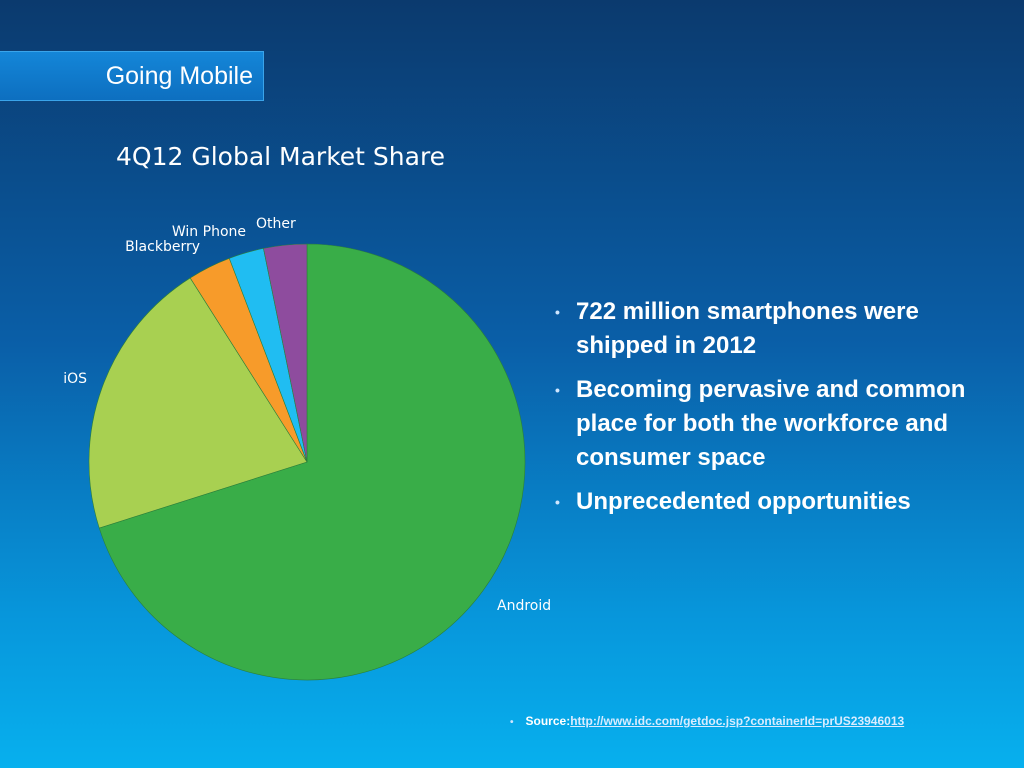 The image size is (1024, 768). Describe the element at coordinates (743, 501) in the screenshot. I see `bullet-text: Unprecedented opportunities` at that location.